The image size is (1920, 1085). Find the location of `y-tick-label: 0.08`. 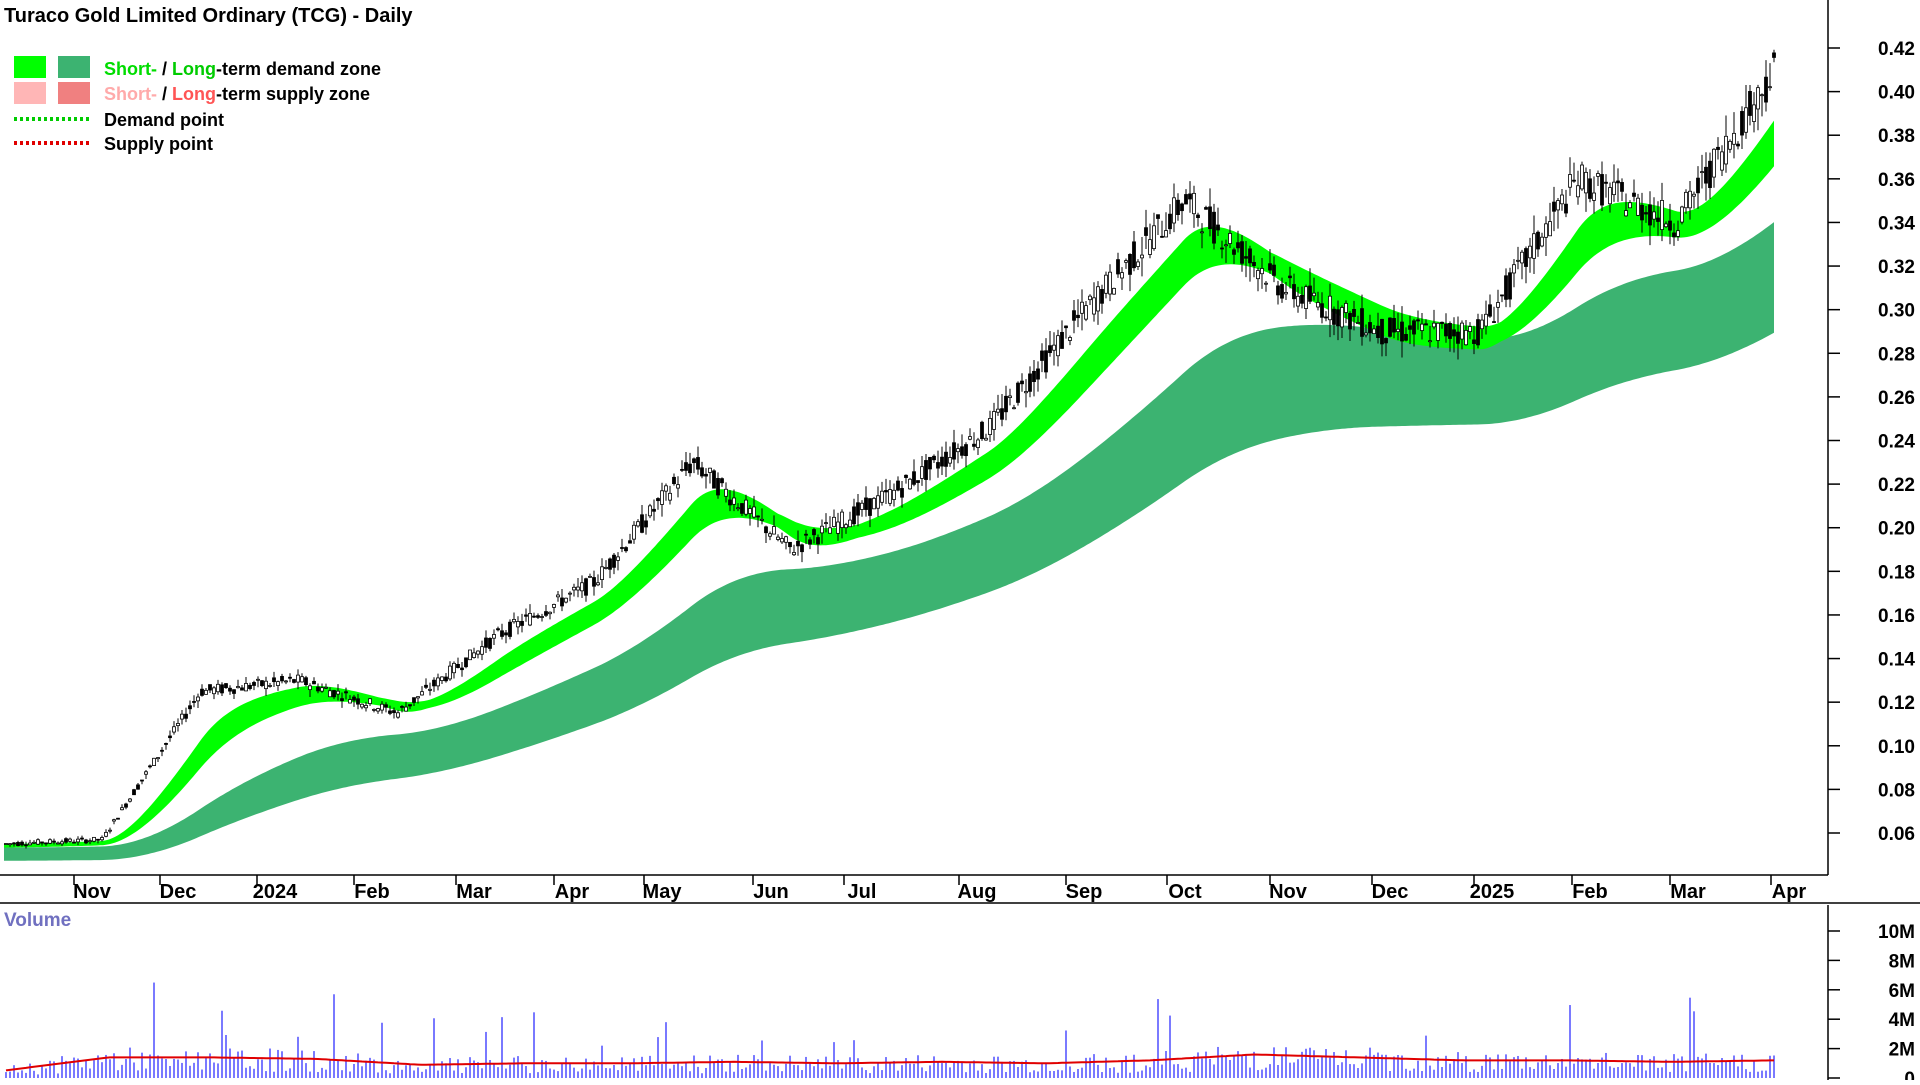

y-tick-label: 0.08 is located at coordinates (1896, 790).